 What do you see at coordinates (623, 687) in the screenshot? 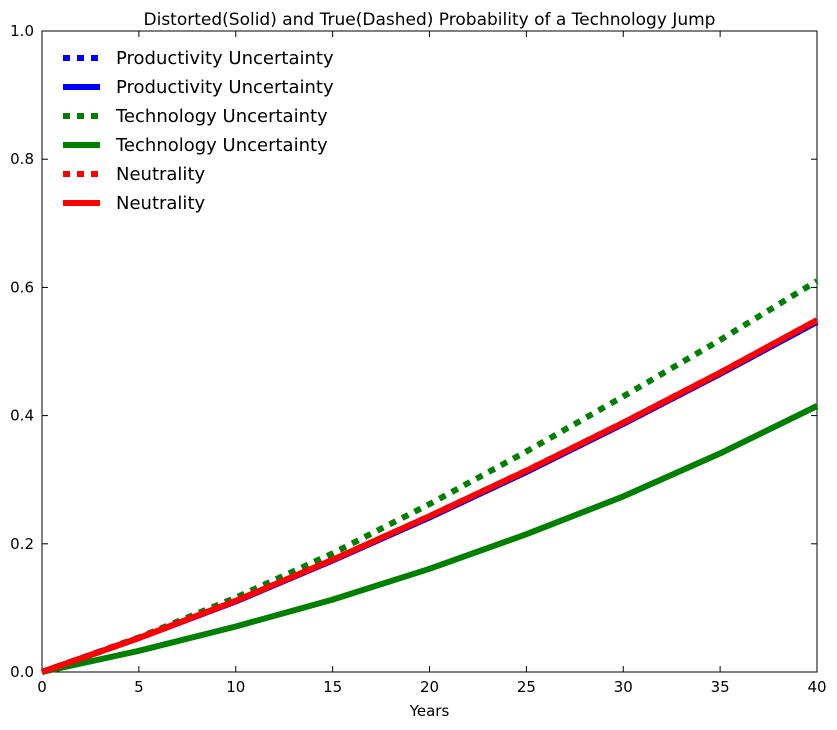
I see `x-tick-label: 30` at bounding box center [623, 687].